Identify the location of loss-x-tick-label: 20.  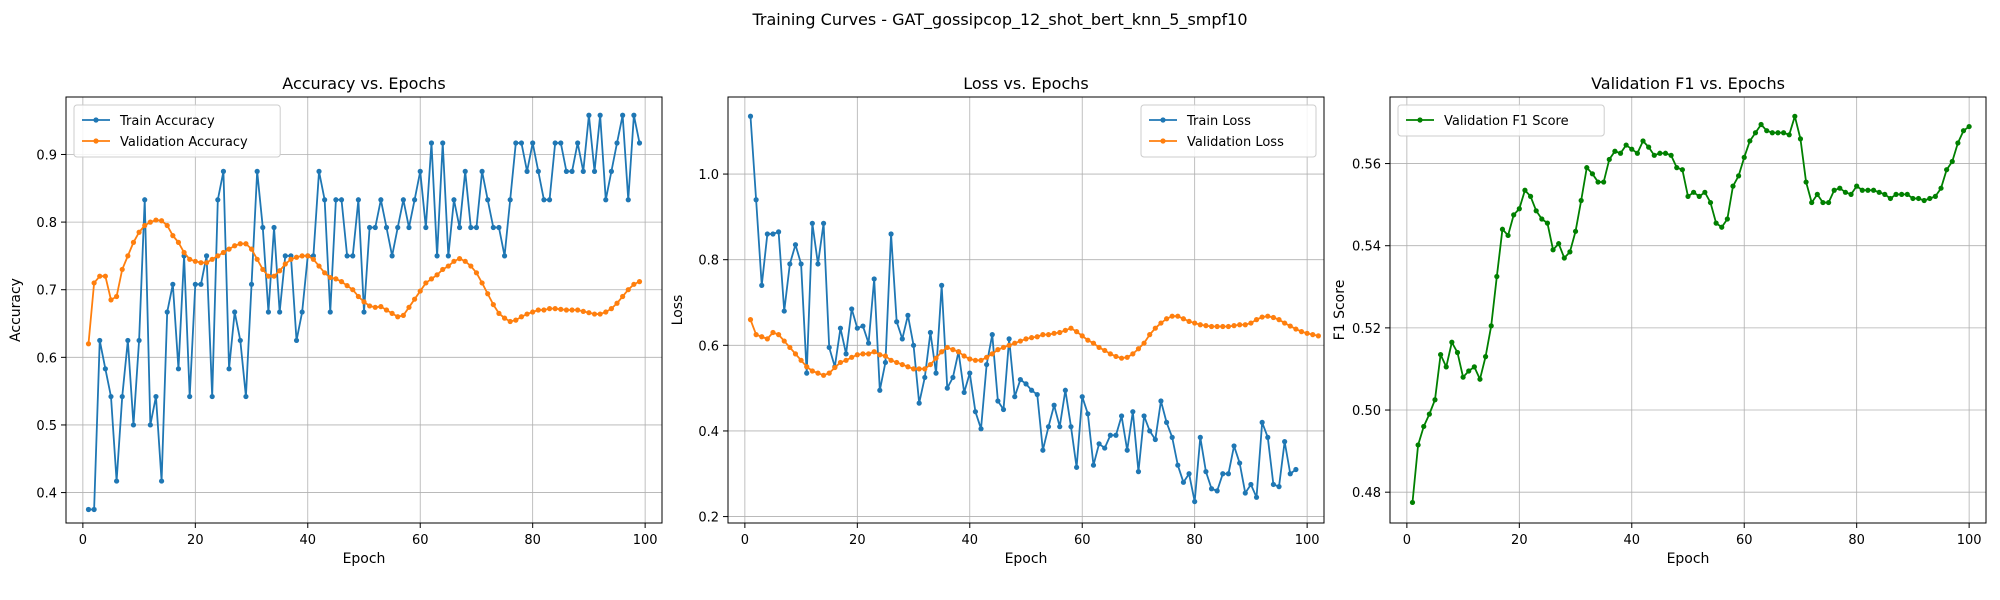
(857, 540).